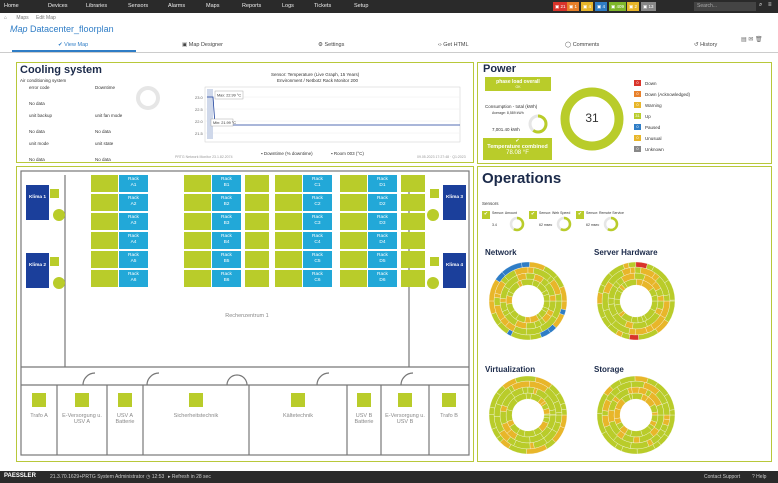 This screenshot has height=483, width=778. I want to click on tab-history: ↺ History, so click(706, 45).